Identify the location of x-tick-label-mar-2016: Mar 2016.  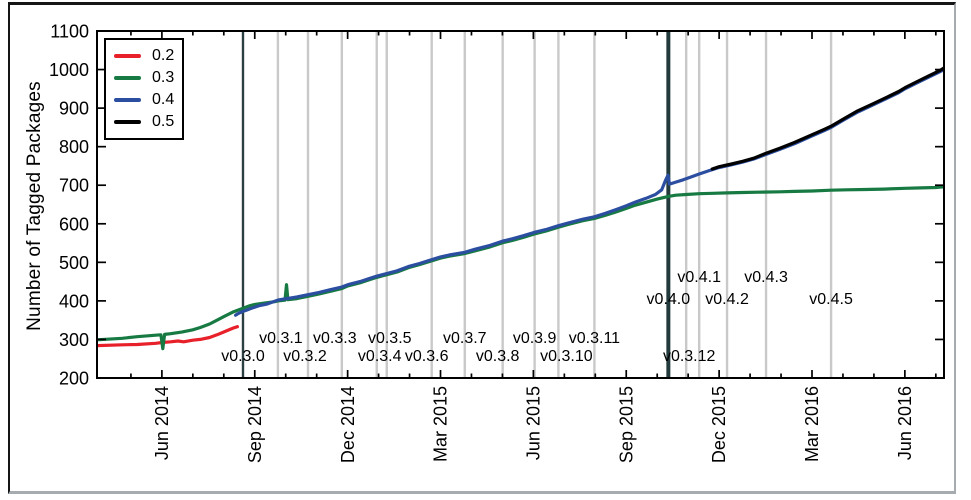
(812, 424).